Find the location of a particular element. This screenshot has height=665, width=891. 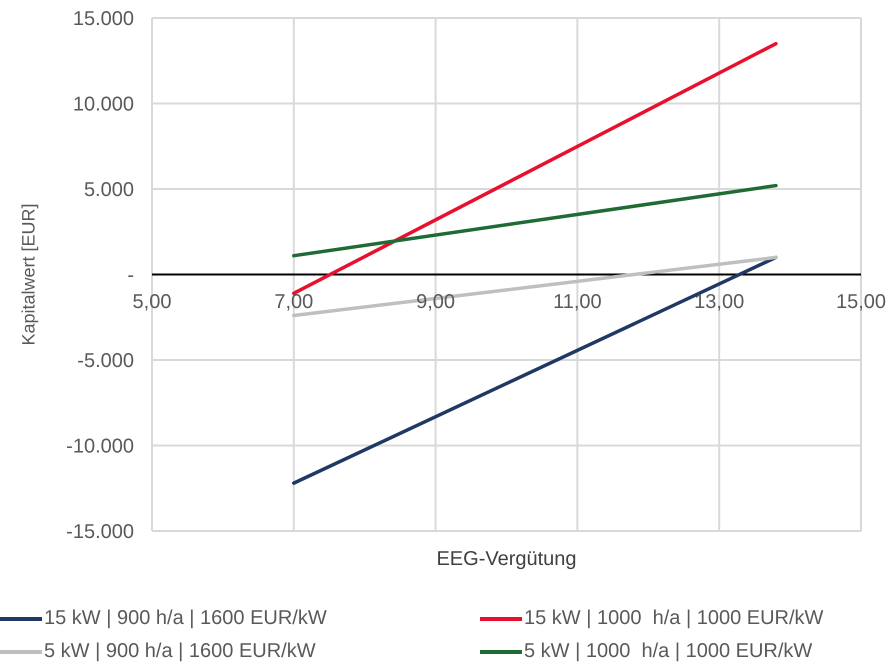

y-axis-title: Kapitalwert [EUR] is located at coordinates (28, 274).